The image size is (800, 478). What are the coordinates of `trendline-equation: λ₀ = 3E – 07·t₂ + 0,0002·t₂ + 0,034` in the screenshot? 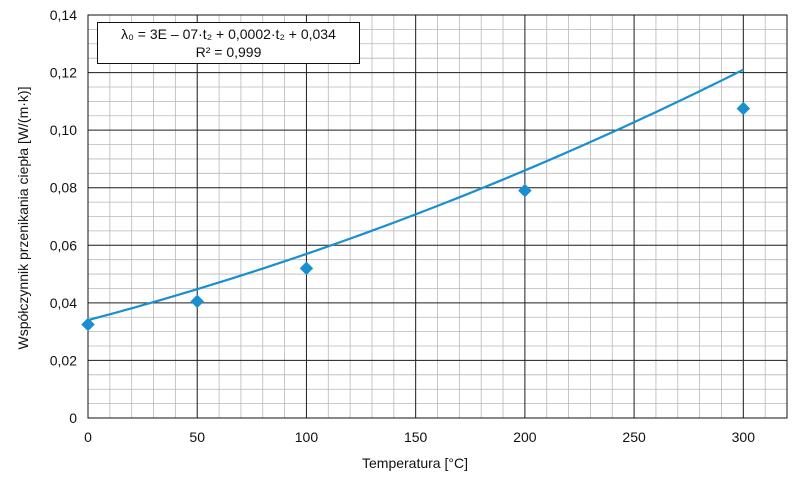 It's located at (228, 34).